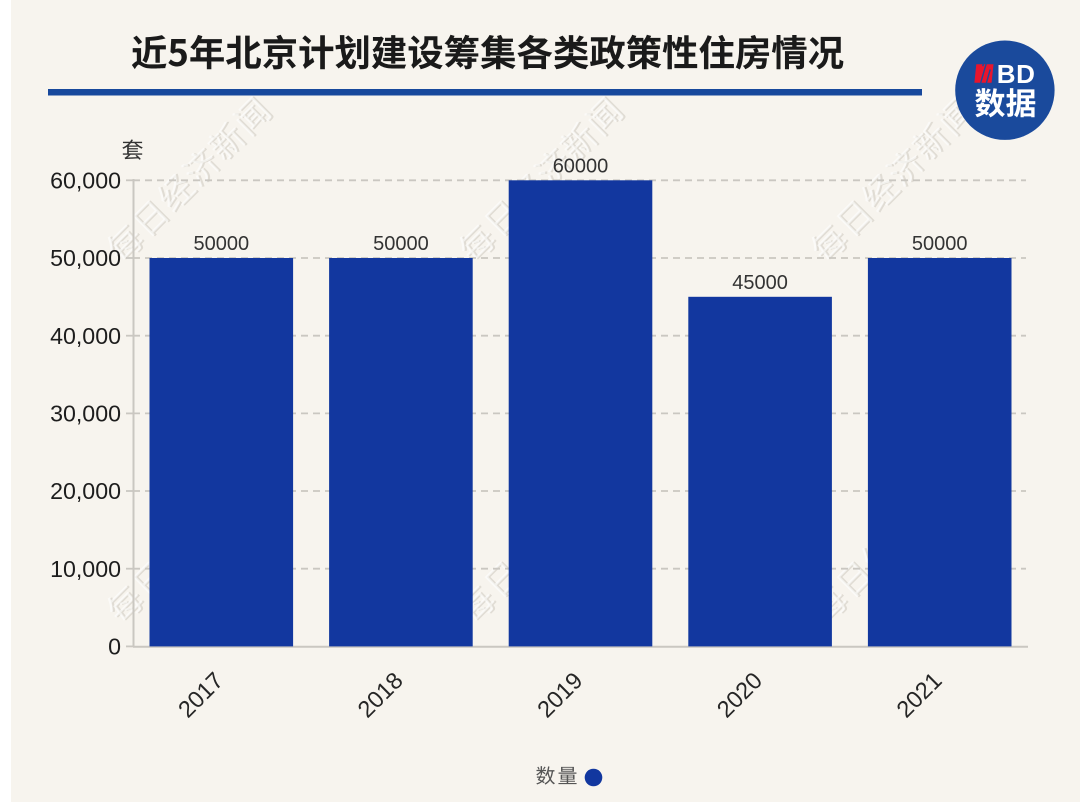 This screenshot has height=802, width=1080. I want to click on svg-text: 20,000, so click(85, 491).